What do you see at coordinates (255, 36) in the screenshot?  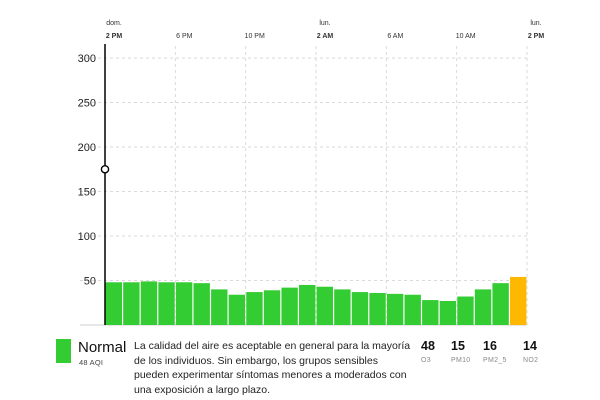 I see `time-axis-label: 10 PM` at bounding box center [255, 36].